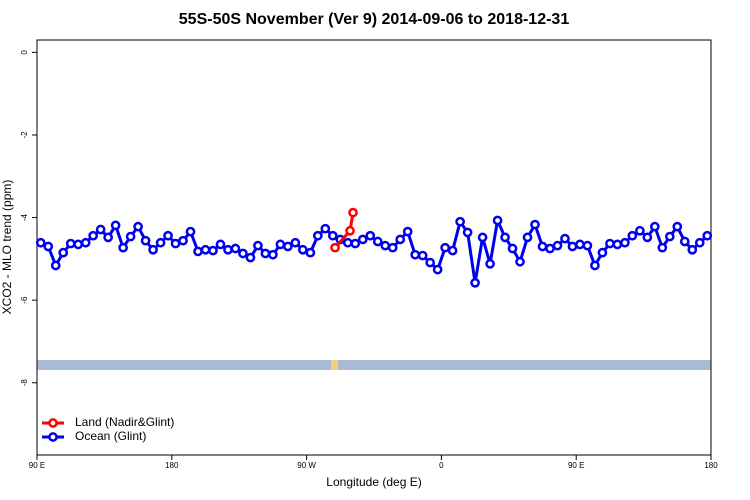  I want to click on x-tick-label: 0, so click(441, 465).